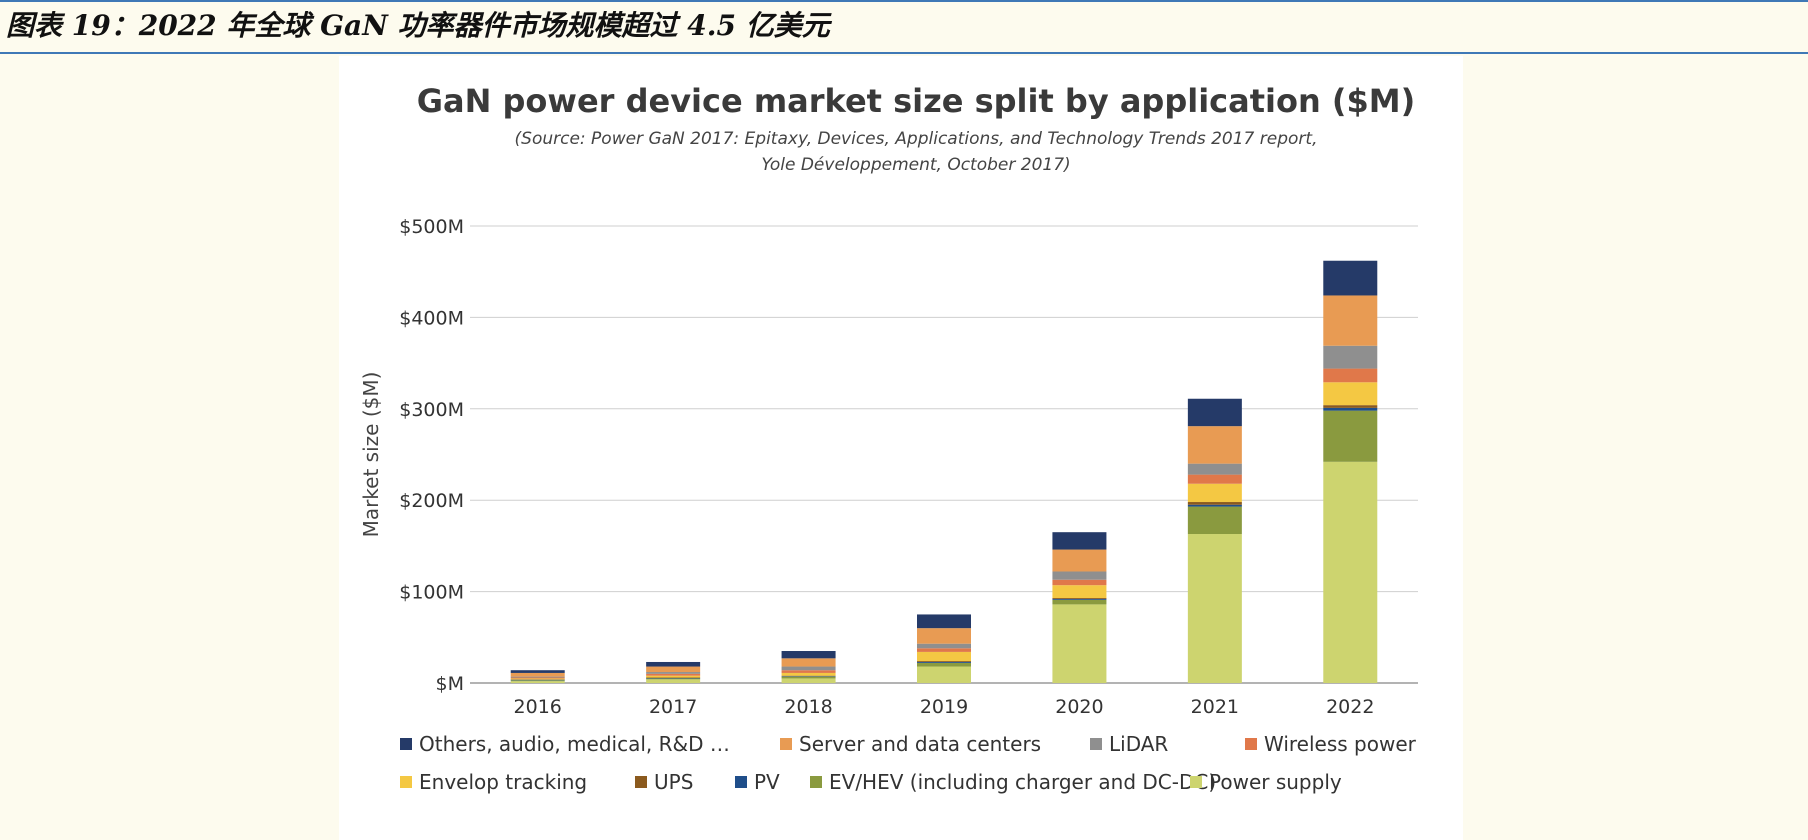  What do you see at coordinates (431, 227) in the screenshot?
I see `y-tick-label: $500M` at bounding box center [431, 227].